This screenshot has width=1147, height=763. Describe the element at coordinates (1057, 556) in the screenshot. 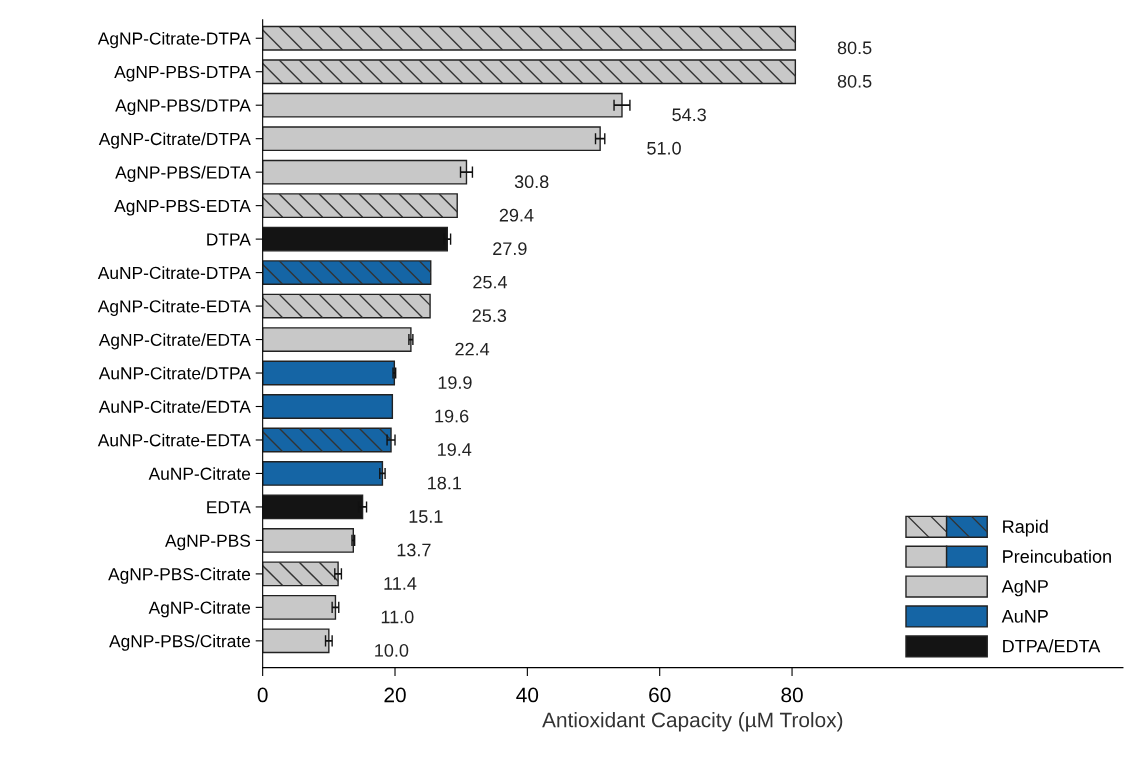

I see `legend-label: Preincubation` at that location.